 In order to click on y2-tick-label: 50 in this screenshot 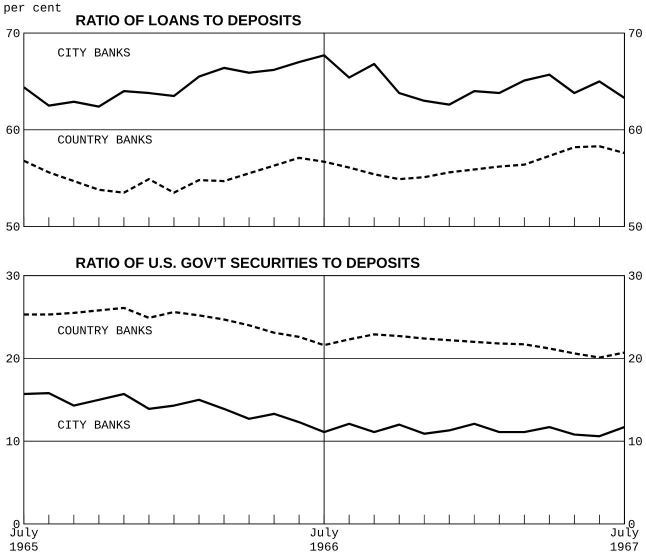, I will do `click(635, 226)`.